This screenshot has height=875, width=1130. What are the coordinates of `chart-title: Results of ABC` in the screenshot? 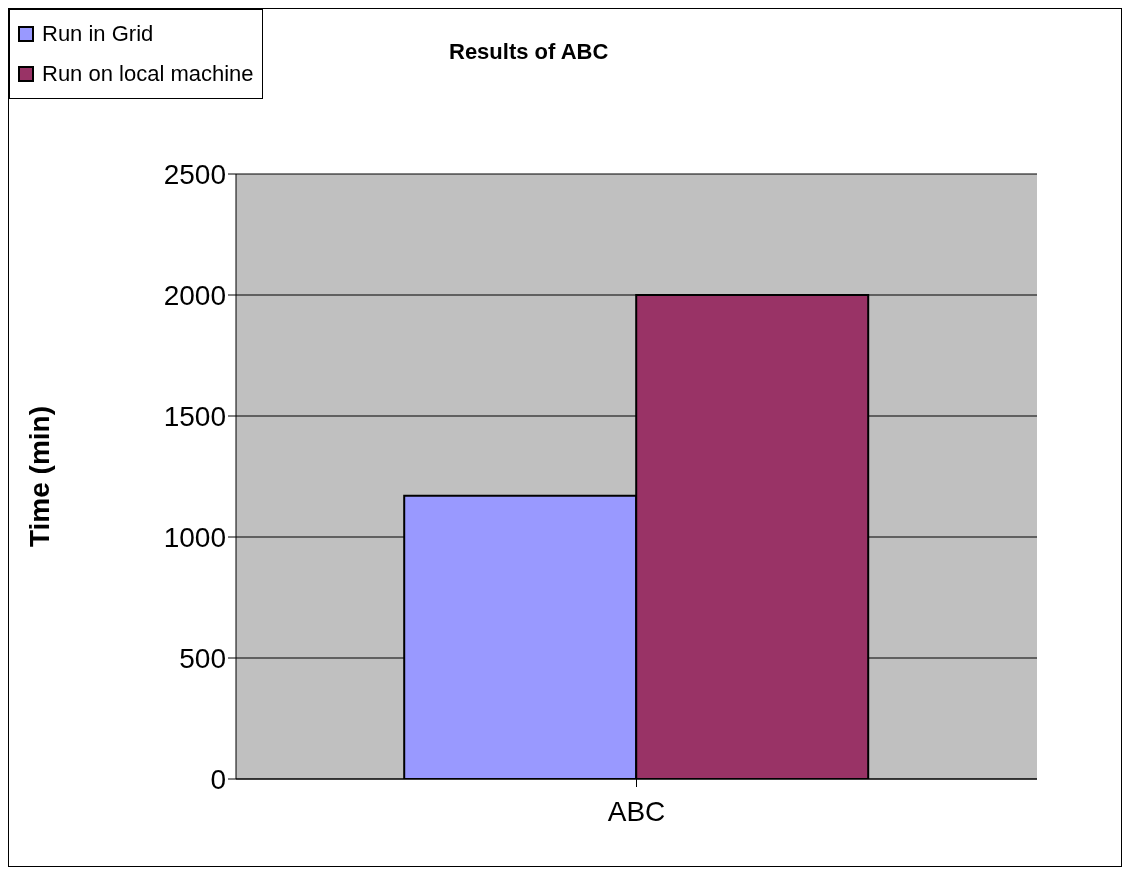 It's located at (529, 52).